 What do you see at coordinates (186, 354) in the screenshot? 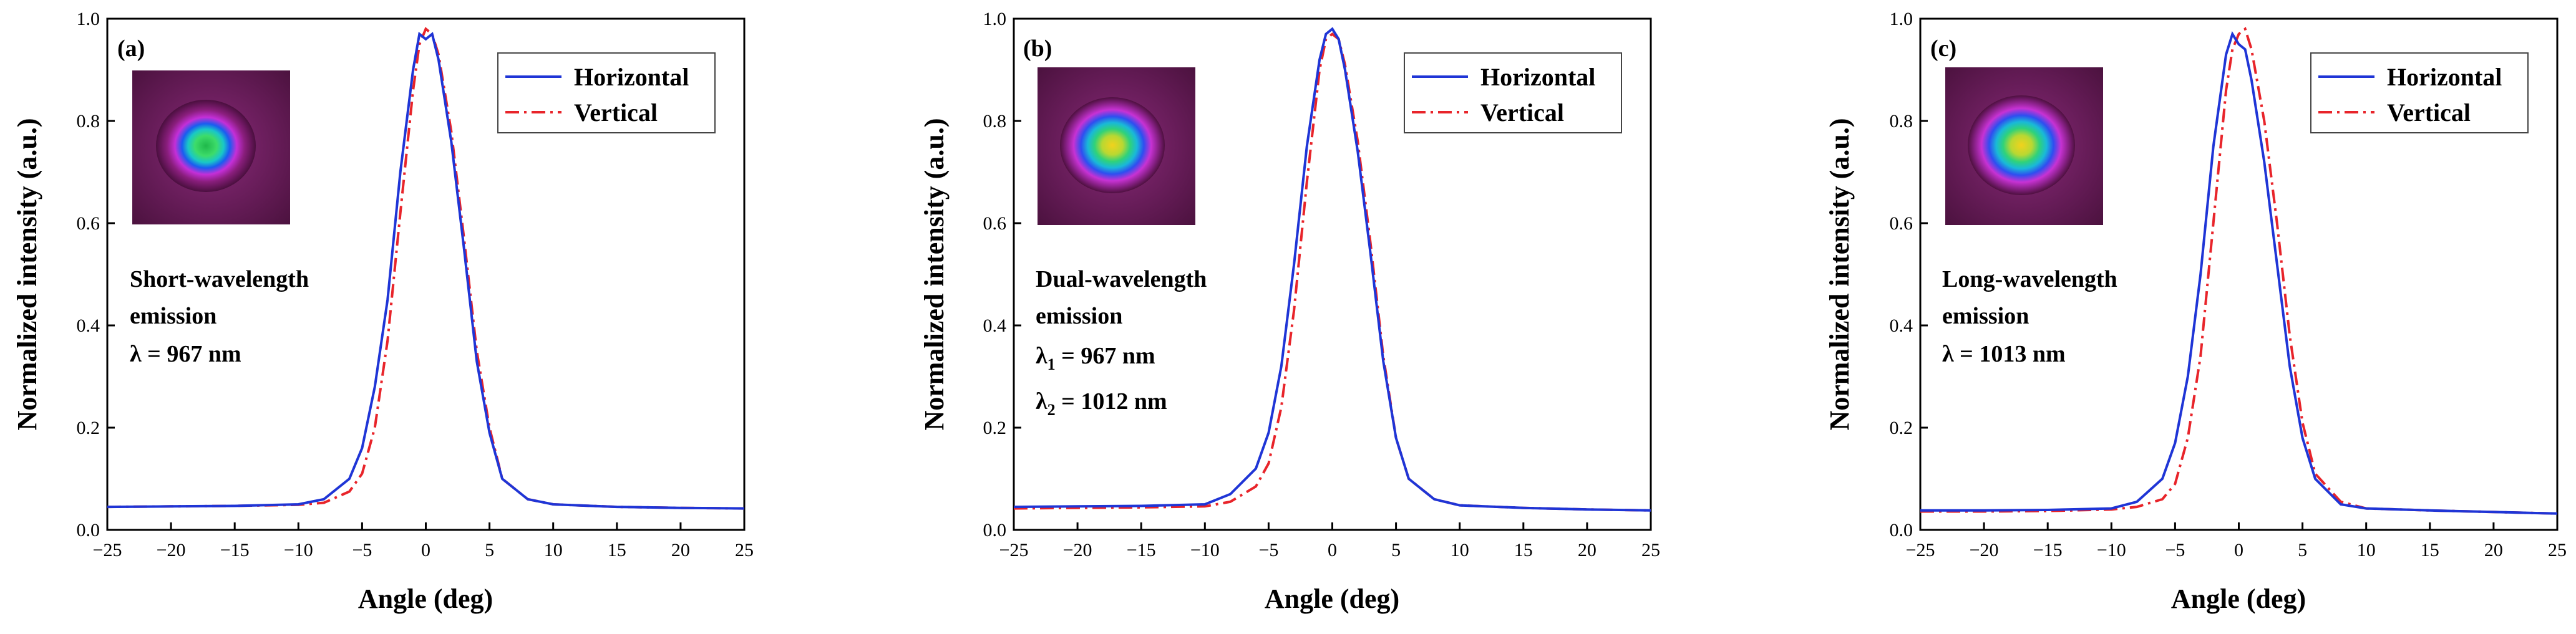
I see `svg-text: λ = 967 nm` at bounding box center [186, 354].